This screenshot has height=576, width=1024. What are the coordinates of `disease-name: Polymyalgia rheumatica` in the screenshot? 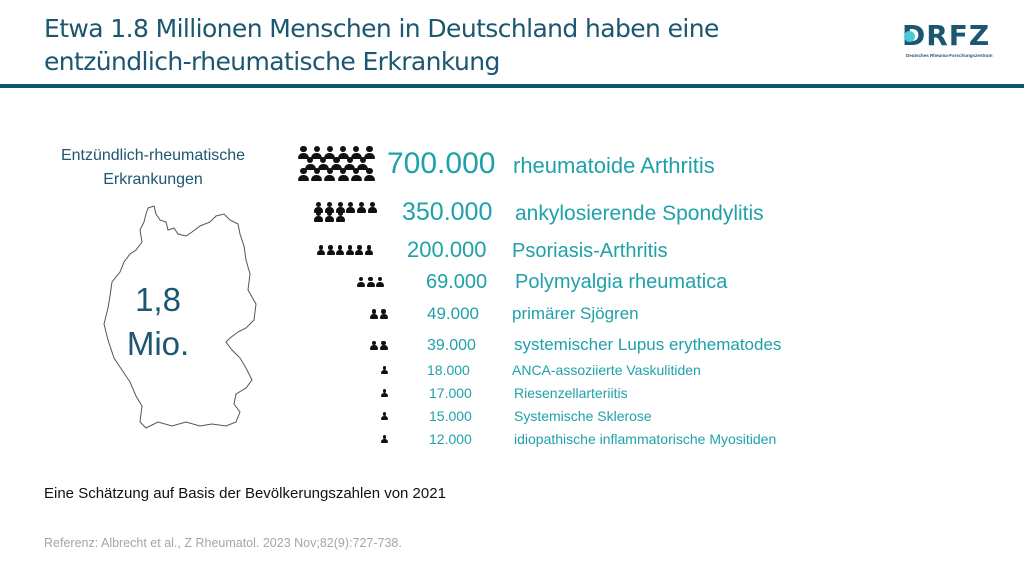 It's located at (621, 282).